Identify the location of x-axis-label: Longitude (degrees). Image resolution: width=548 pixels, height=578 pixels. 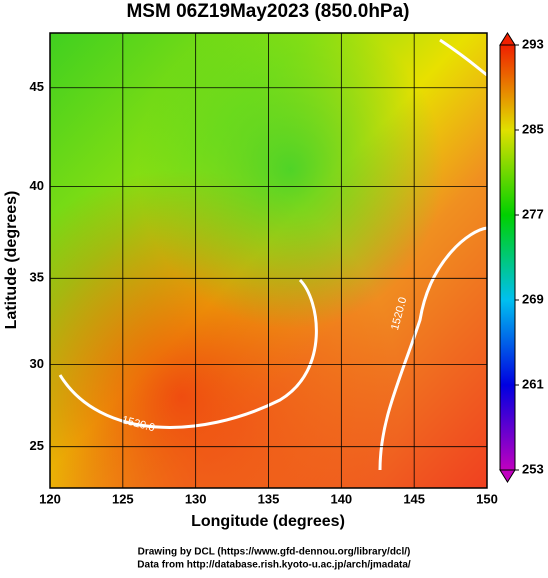
(268, 521).